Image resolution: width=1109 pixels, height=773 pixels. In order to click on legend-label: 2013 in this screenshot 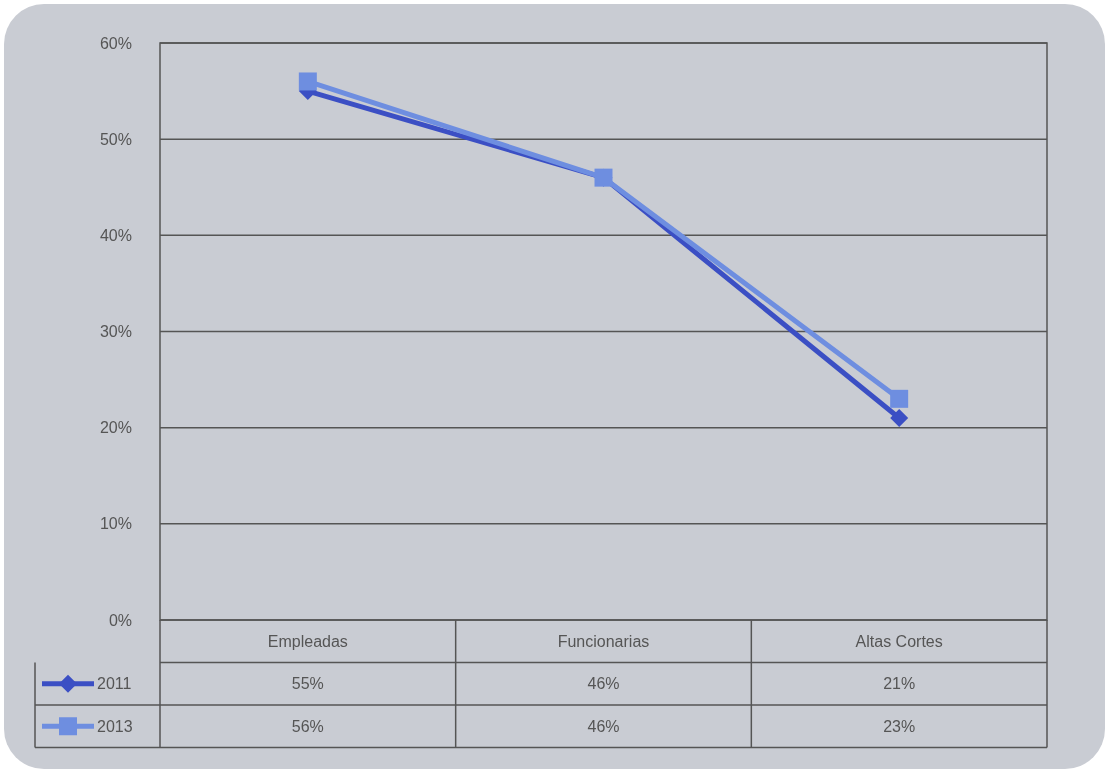, I will do `click(115, 726)`.